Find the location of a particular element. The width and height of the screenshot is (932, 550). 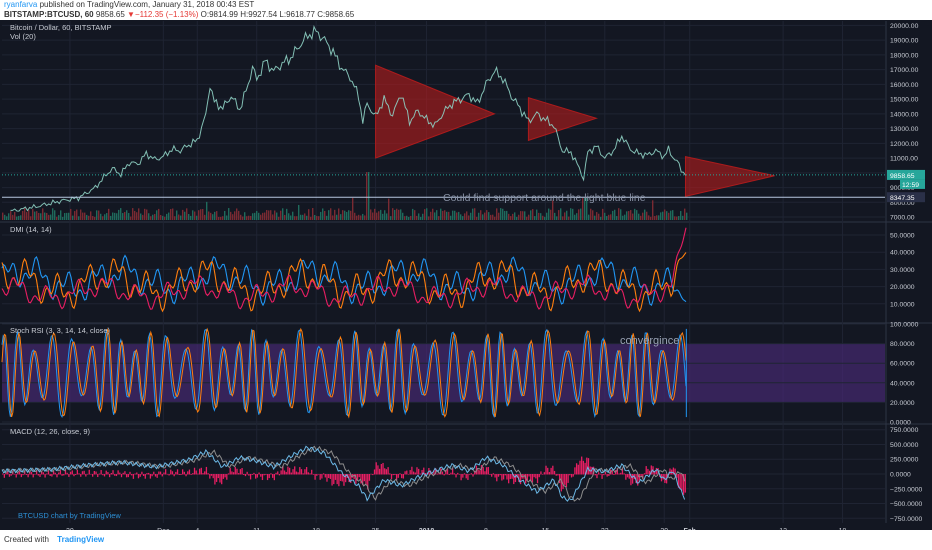

dmi-axis-label: 10.0000 is located at coordinates (902, 304).